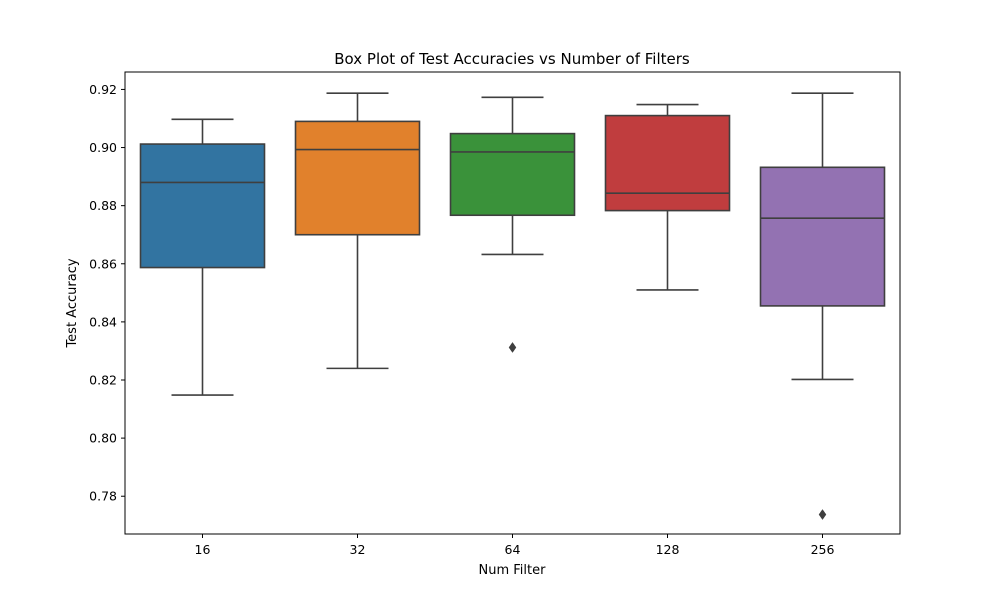 The height and width of the screenshot is (605, 1000). Describe the element at coordinates (358, 549) in the screenshot. I see `x-tick-label: 32` at that location.